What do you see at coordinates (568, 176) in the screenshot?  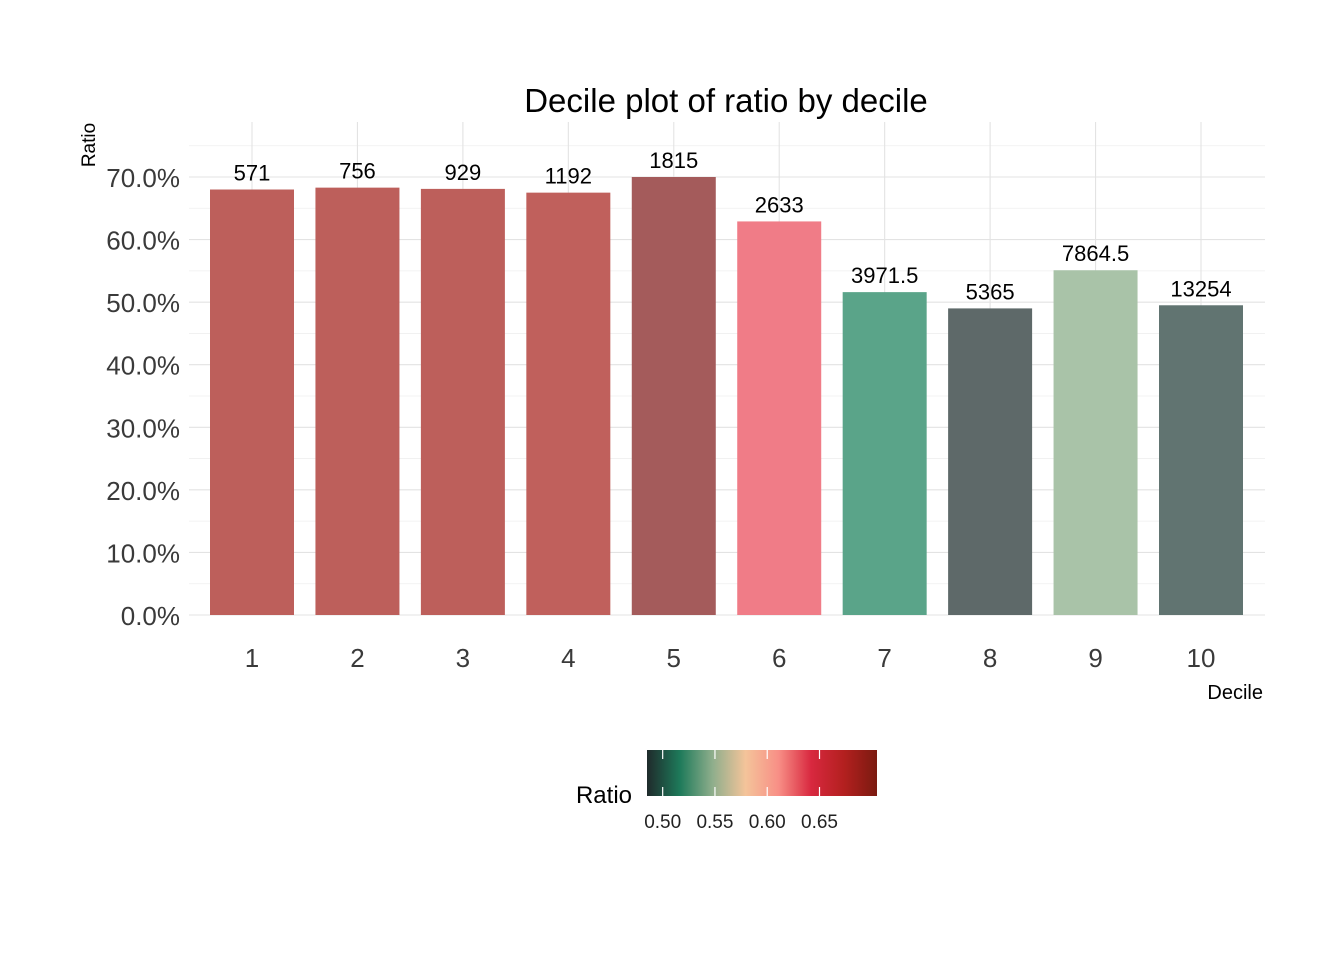 I see `bar-value-label: 1192` at bounding box center [568, 176].